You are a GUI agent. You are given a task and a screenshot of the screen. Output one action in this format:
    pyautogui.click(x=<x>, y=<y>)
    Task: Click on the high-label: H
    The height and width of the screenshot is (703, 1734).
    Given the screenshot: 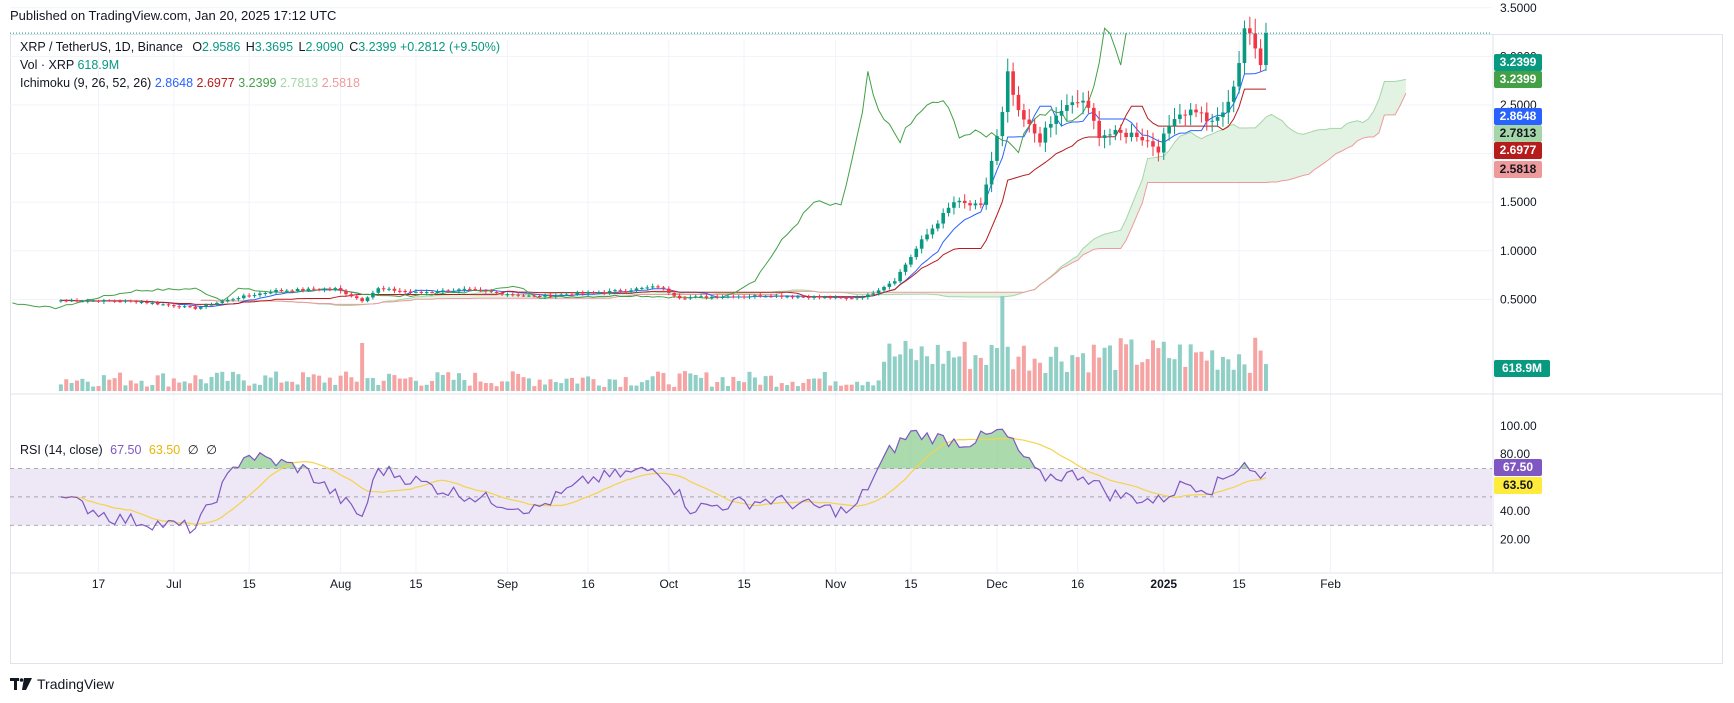 What is the action you would take?
    pyautogui.click(x=250, y=47)
    